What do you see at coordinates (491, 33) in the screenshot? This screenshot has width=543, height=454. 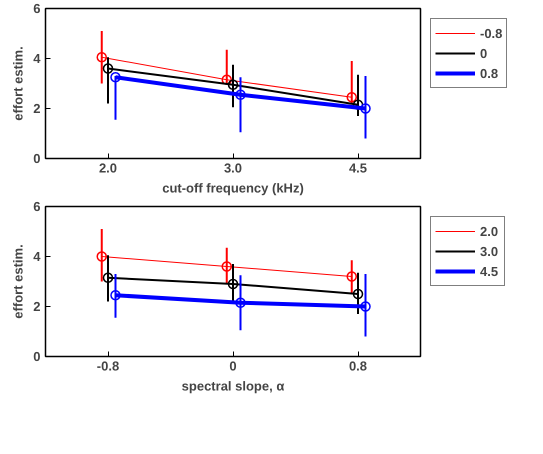 I see `legend-label: -0.8` at bounding box center [491, 33].